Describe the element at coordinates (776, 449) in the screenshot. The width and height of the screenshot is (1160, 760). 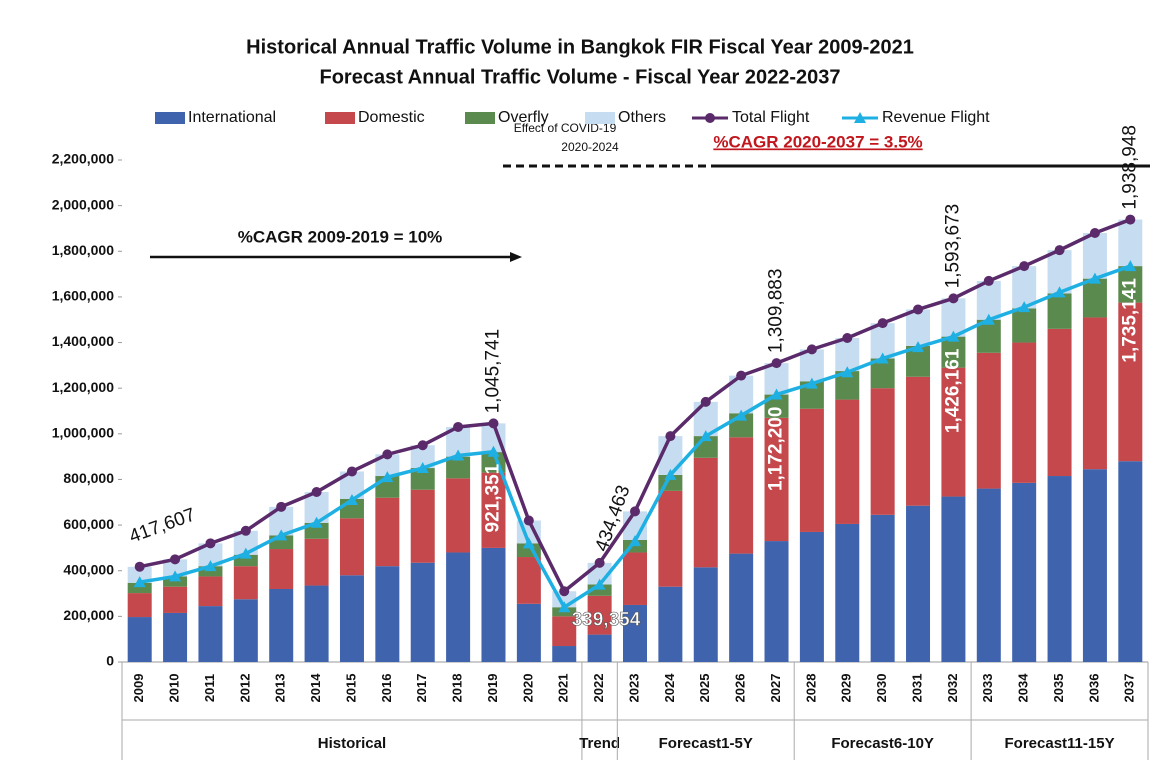
I see `data-label: 1,172,200` at that location.